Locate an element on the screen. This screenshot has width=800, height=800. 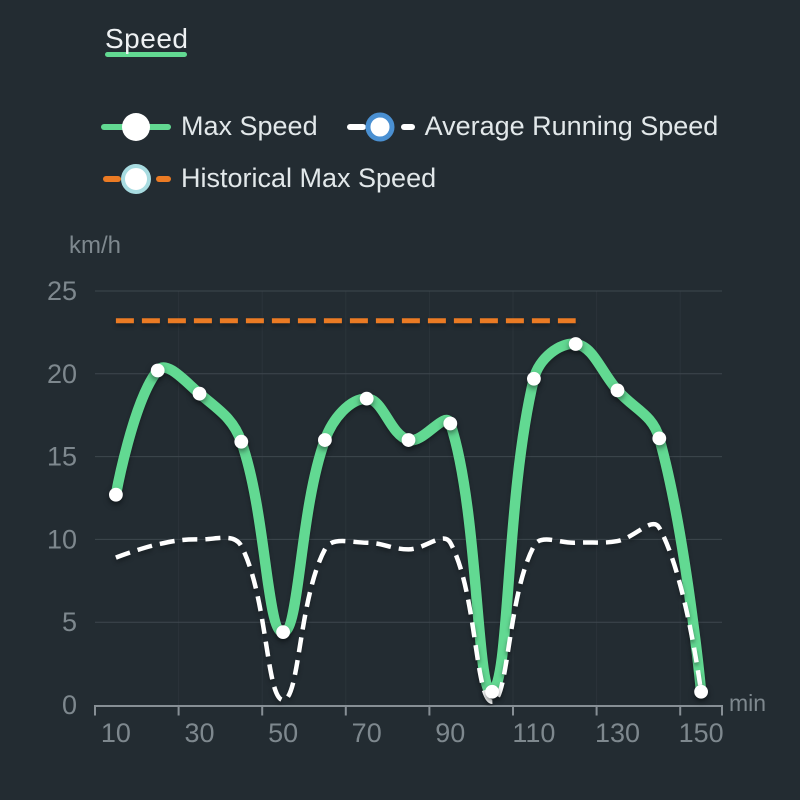
legend-item-historical-max-speed: Historical Max Speed is located at coordinates (268, 178).